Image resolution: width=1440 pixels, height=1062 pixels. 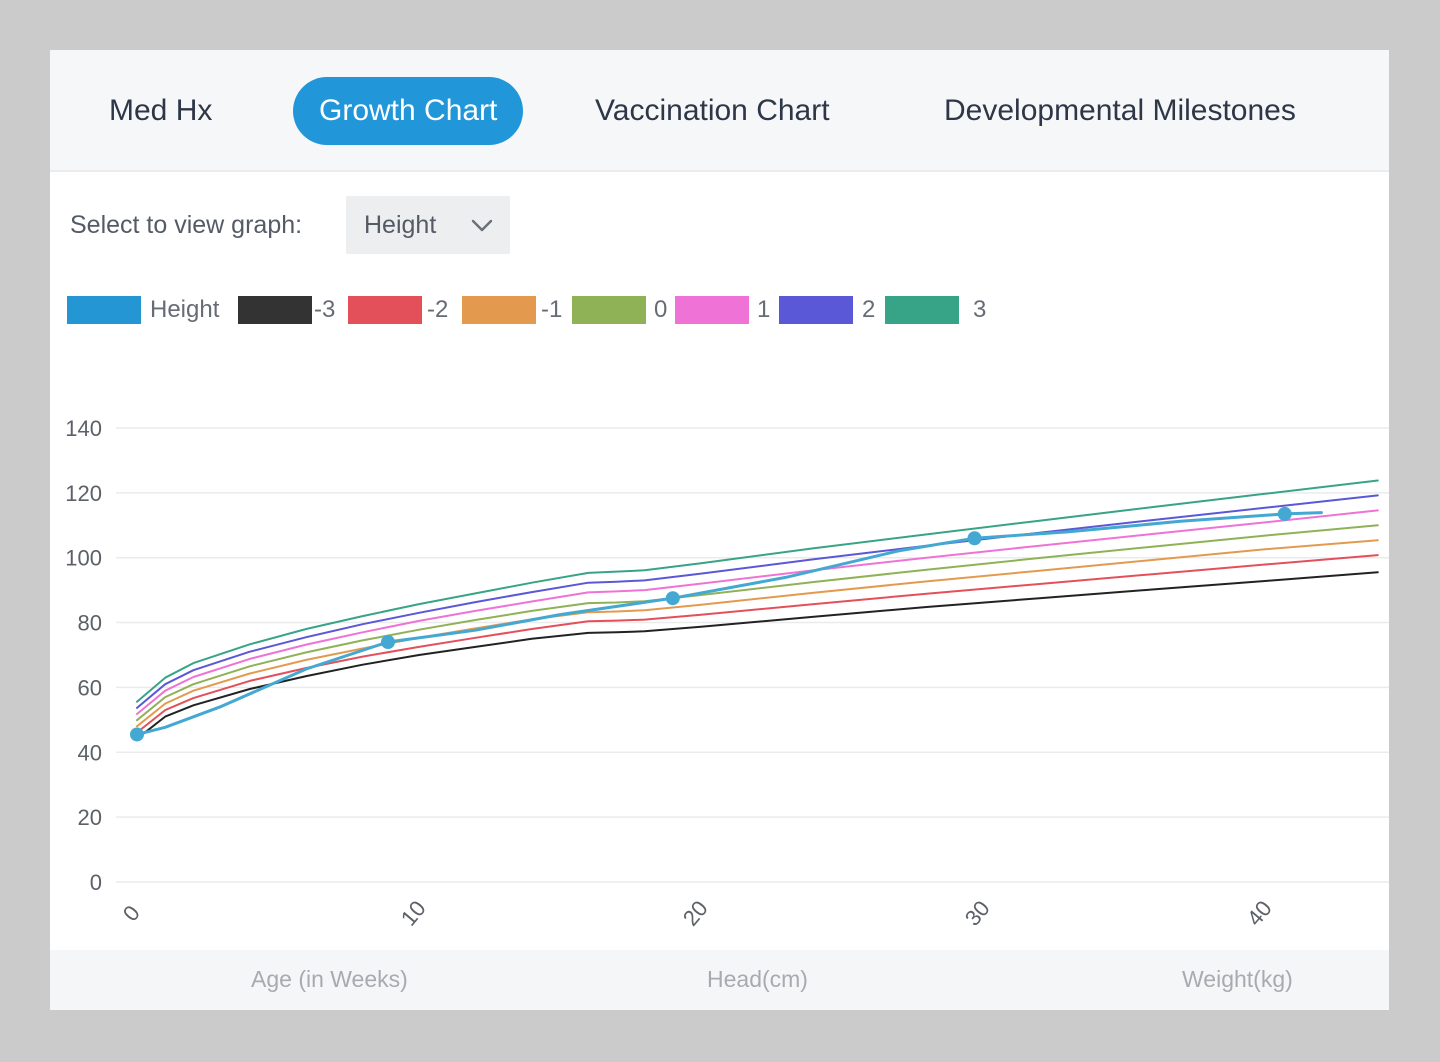 I want to click on x-tick-label: 40, so click(x=1259, y=913).